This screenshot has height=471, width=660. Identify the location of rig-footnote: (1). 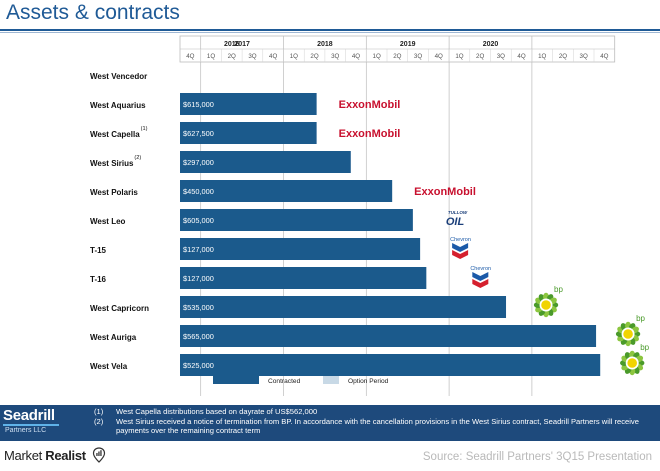
(144, 129).